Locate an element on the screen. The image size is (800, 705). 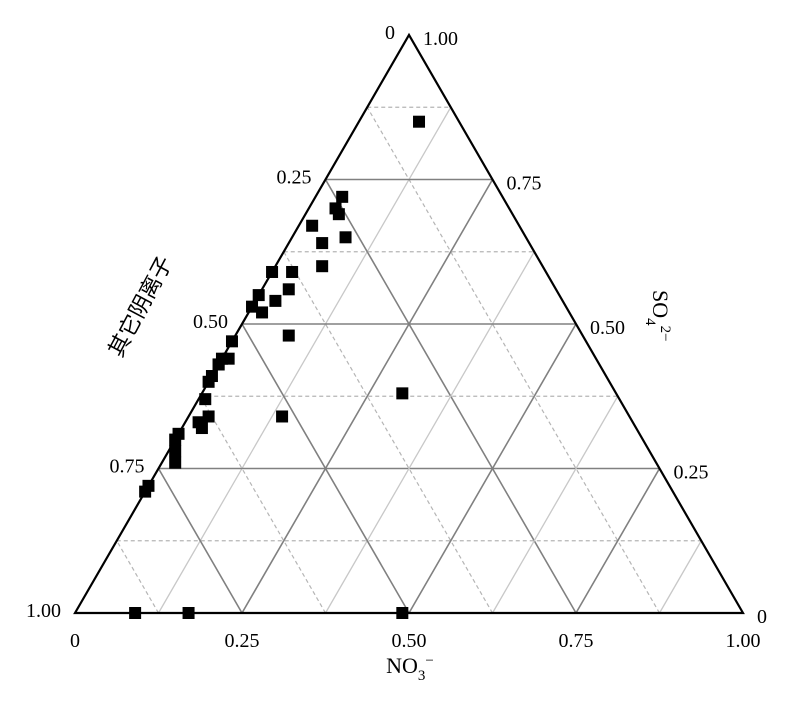
right-tick-label: 0.75 is located at coordinates (524, 184).